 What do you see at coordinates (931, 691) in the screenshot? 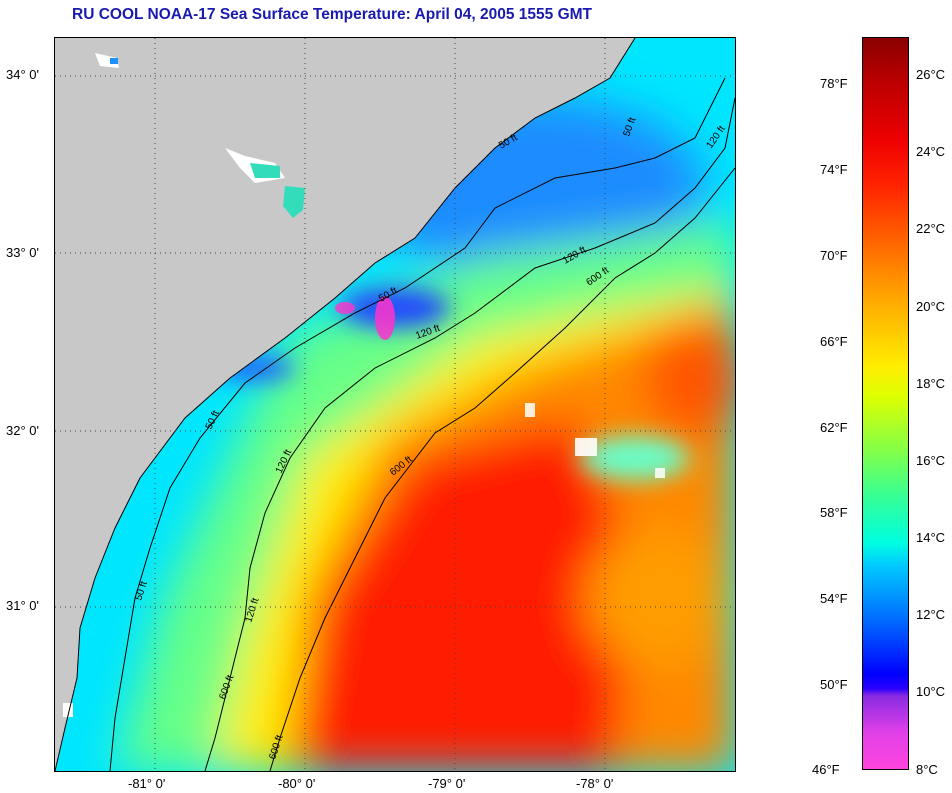
I see `colorbar-celsius-label: 10°C` at bounding box center [931, 691].